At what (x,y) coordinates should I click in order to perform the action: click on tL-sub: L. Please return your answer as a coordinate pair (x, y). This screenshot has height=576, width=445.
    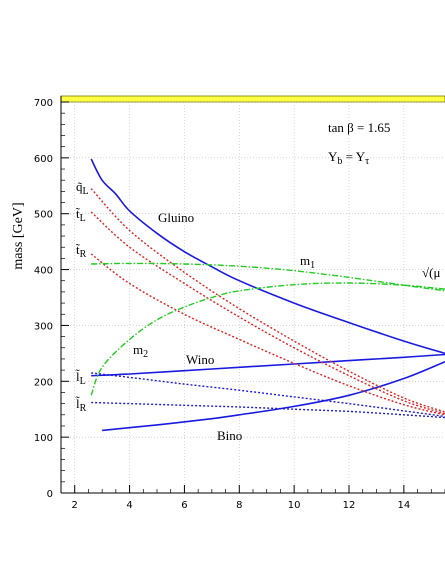
    Looking at the image, I should click on (83, 218).